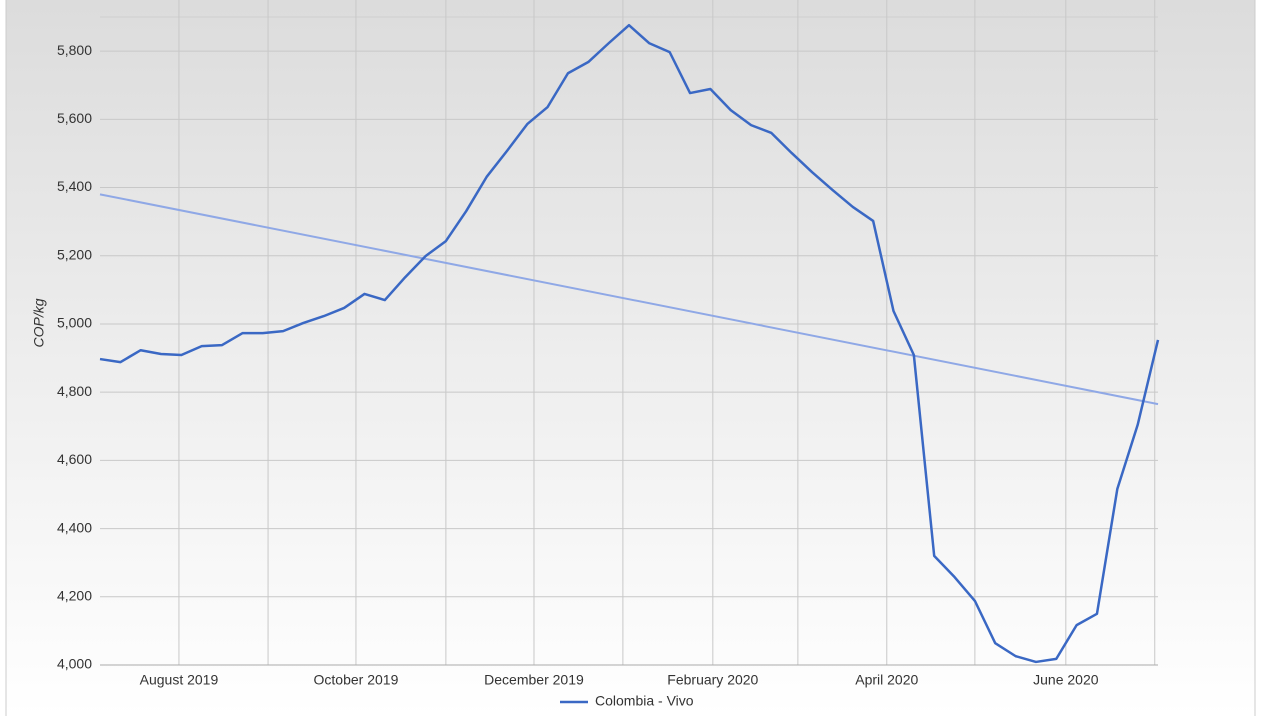 The height and width of the screenshot is (721, 1272). I want to click on y-tick-label: 5,800, so click(74, 50).